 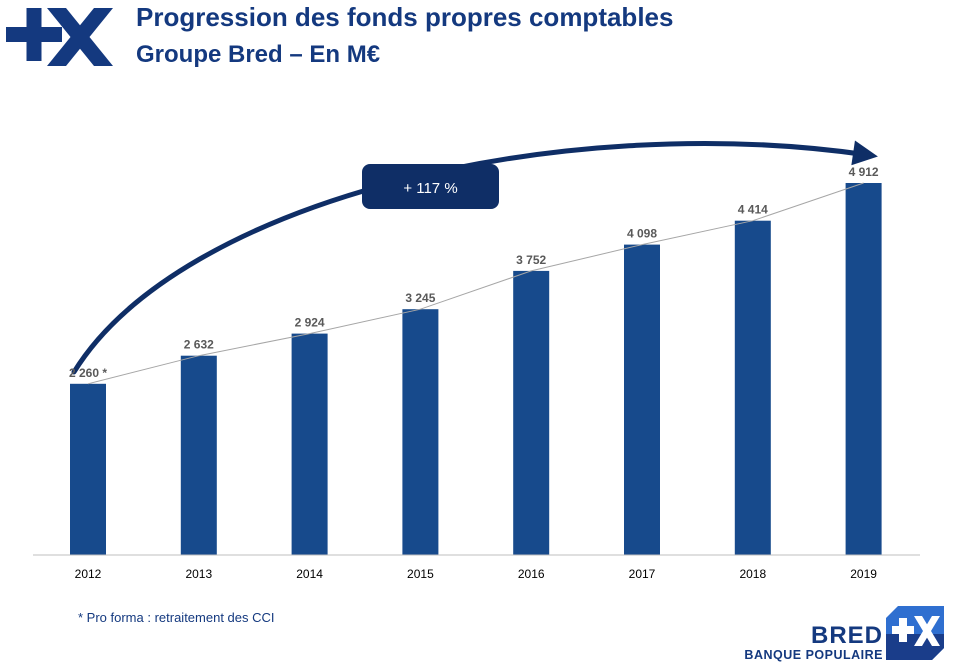 I want to click on brand-tagline: BANQUE POPULAIRE, so click(x=813, y=655).